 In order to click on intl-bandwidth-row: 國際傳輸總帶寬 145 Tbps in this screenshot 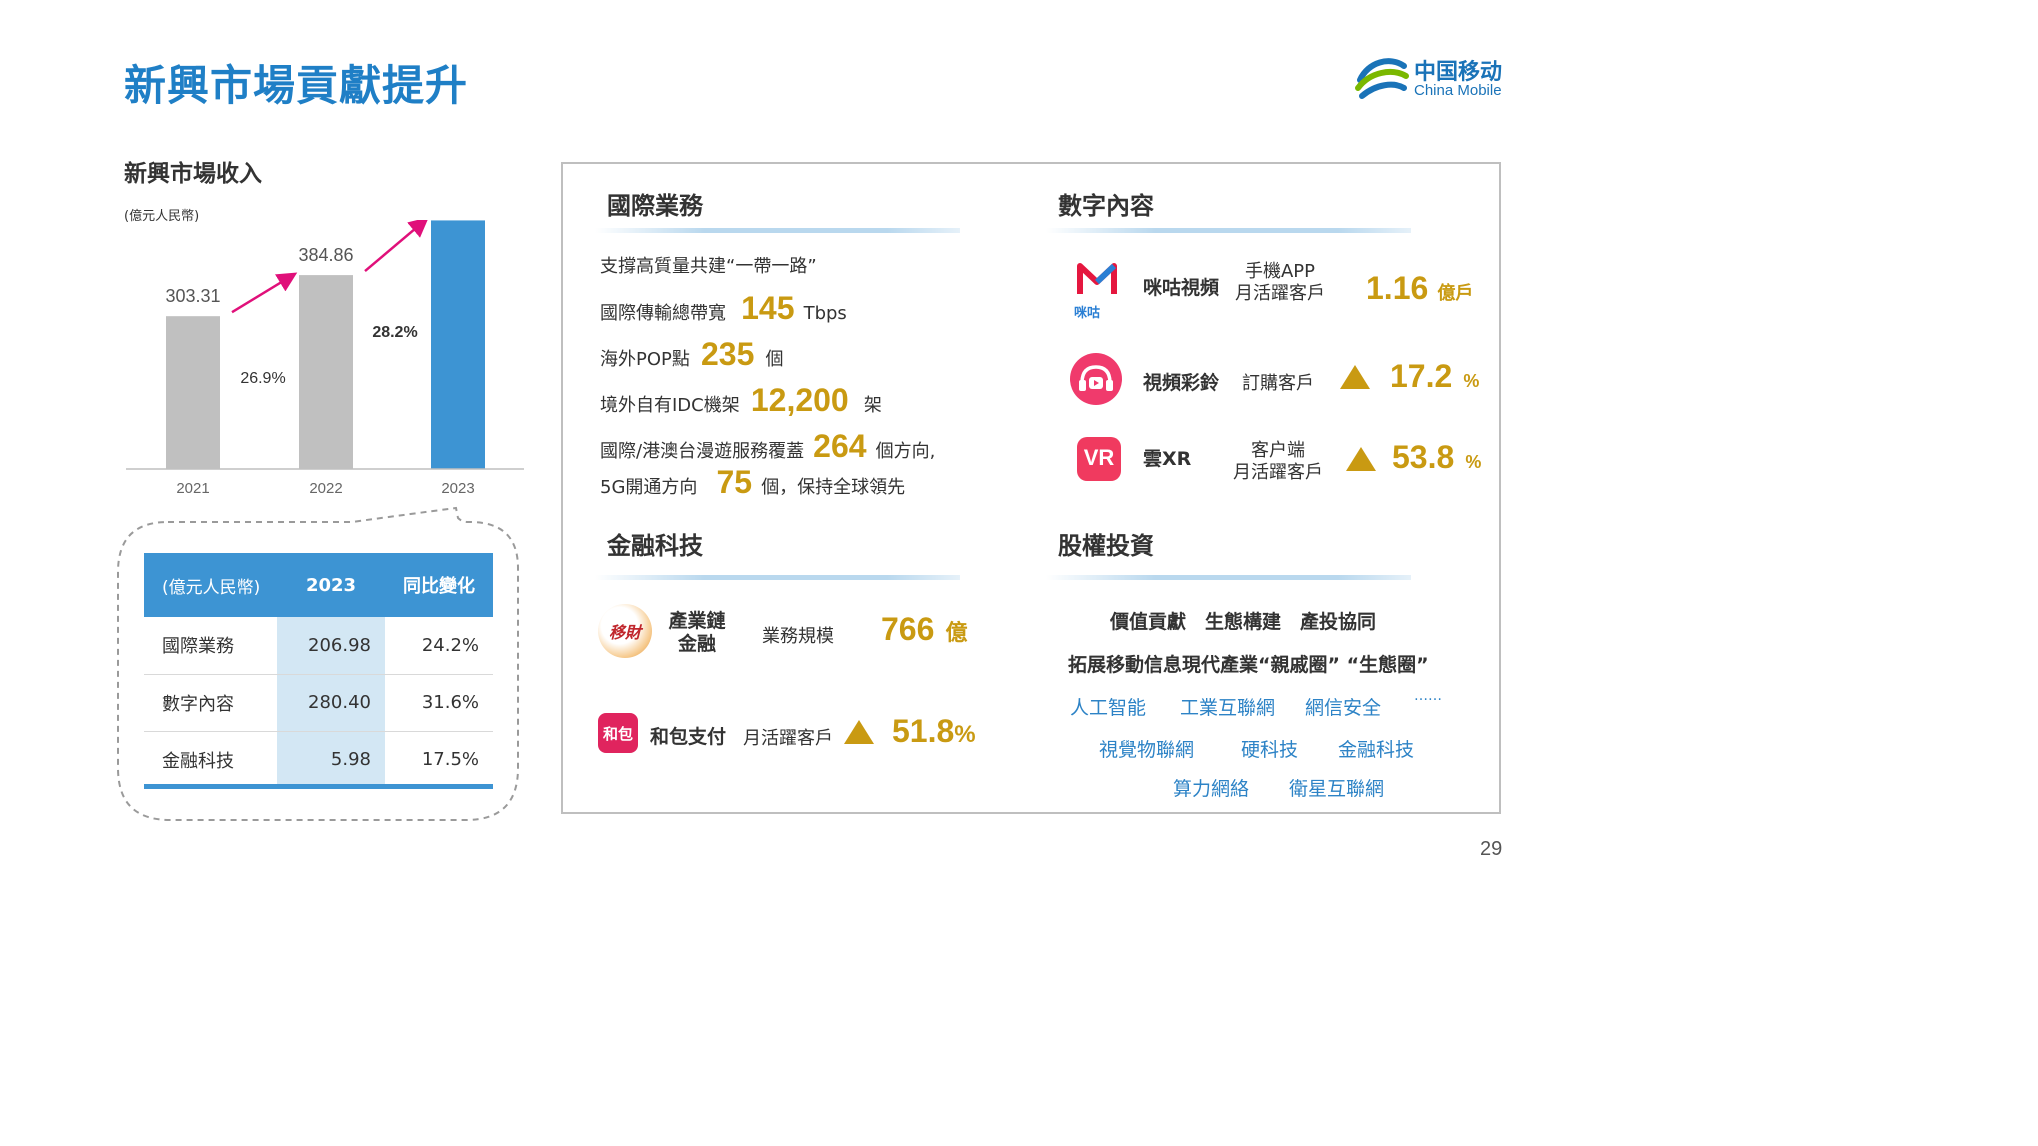, I will do `click(723, 308)`.